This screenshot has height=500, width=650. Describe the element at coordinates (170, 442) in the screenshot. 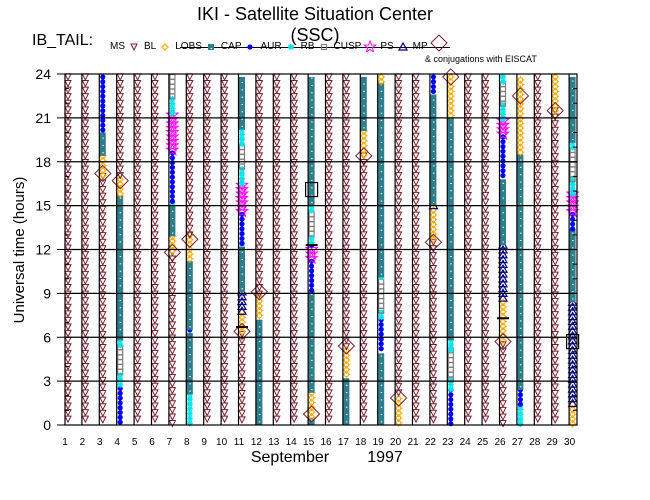

I see `x-tick-label: 7` at that location.